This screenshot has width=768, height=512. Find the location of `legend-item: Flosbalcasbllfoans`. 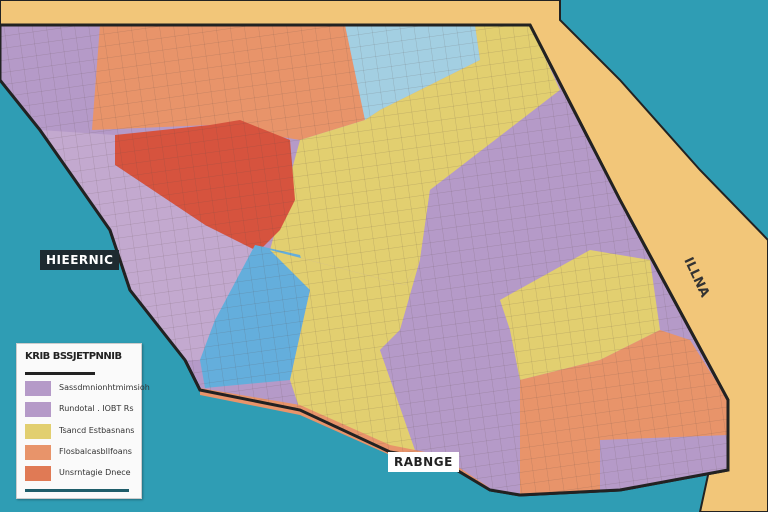

legend-item: Flosbalcasbllfoans is located at coordinates (81, 453).